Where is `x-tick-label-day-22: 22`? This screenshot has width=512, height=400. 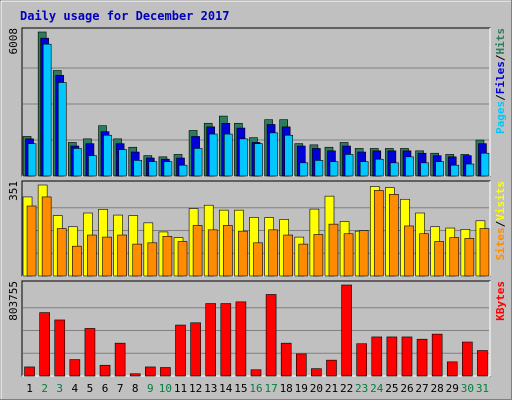 x-tick-label-day-22: 22 is located at coordinates (346, 388).